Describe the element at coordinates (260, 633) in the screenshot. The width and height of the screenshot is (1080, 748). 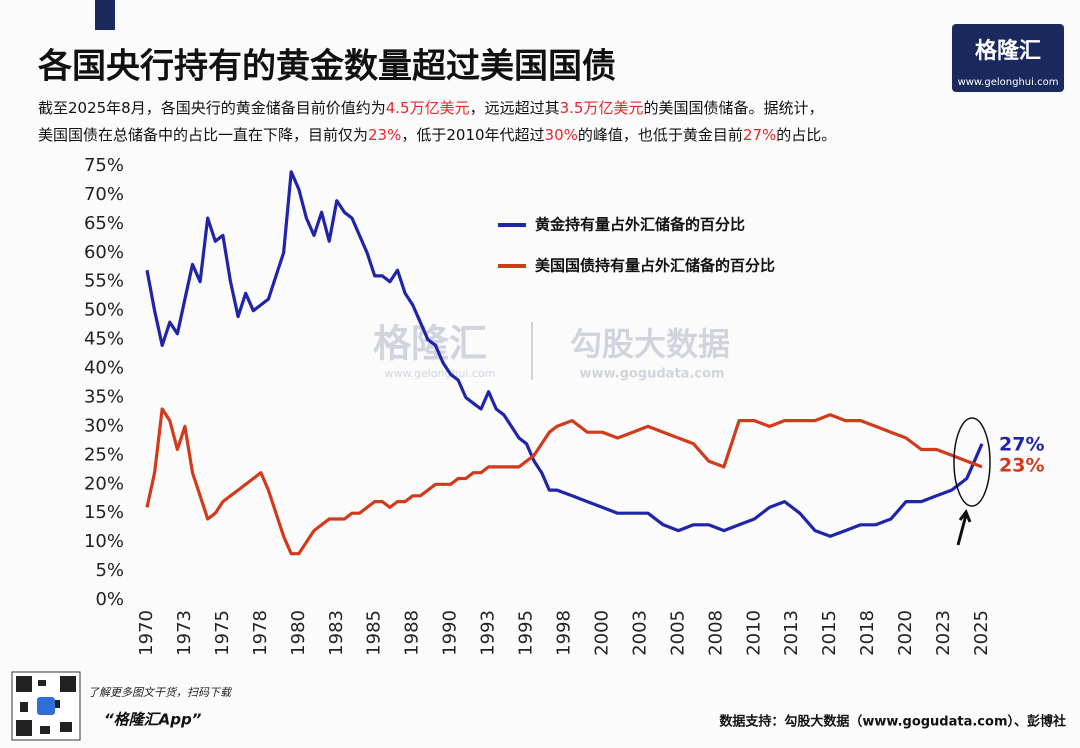
I see `x-tick-label: 1978` at that location.